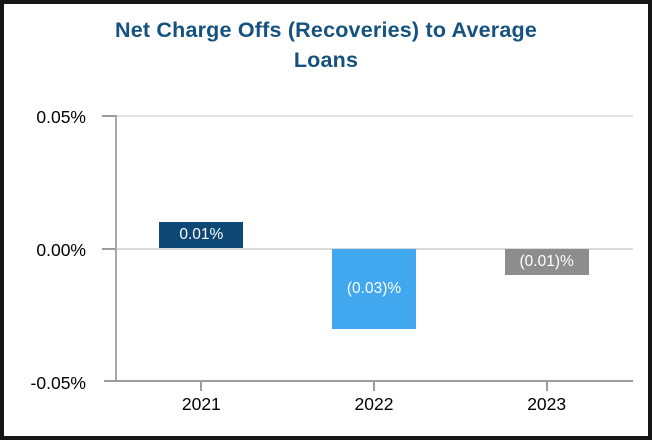 This screenshot has width=652, height=440. I want to click on x-axis-line, so click(368, 381).